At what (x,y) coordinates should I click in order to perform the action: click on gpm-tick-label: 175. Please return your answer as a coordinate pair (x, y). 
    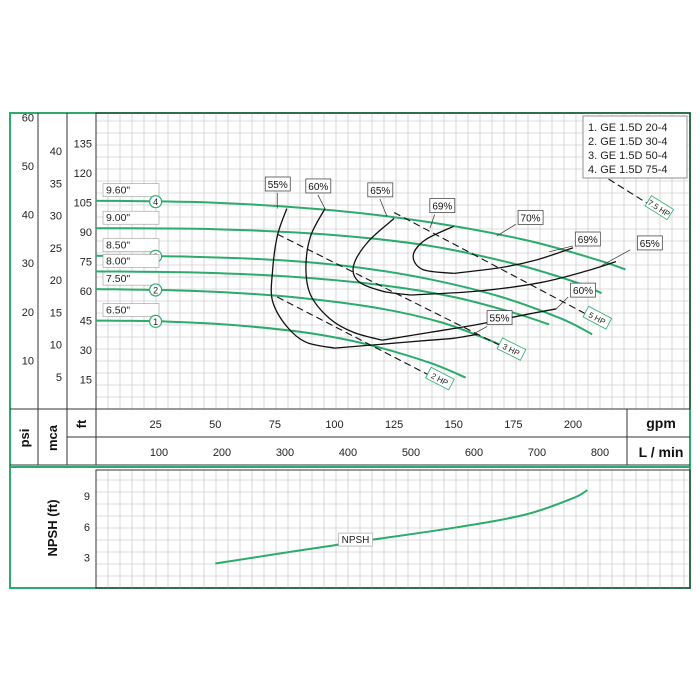
    Looking at the image, I should click on (513, 425).